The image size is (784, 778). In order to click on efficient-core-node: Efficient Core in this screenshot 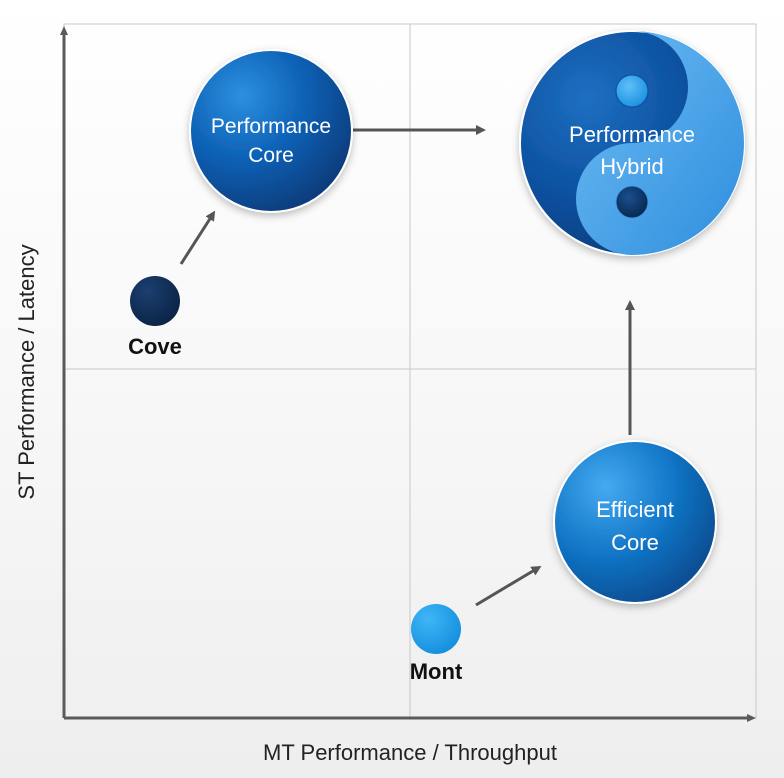, I will do `click(635, 522)`.